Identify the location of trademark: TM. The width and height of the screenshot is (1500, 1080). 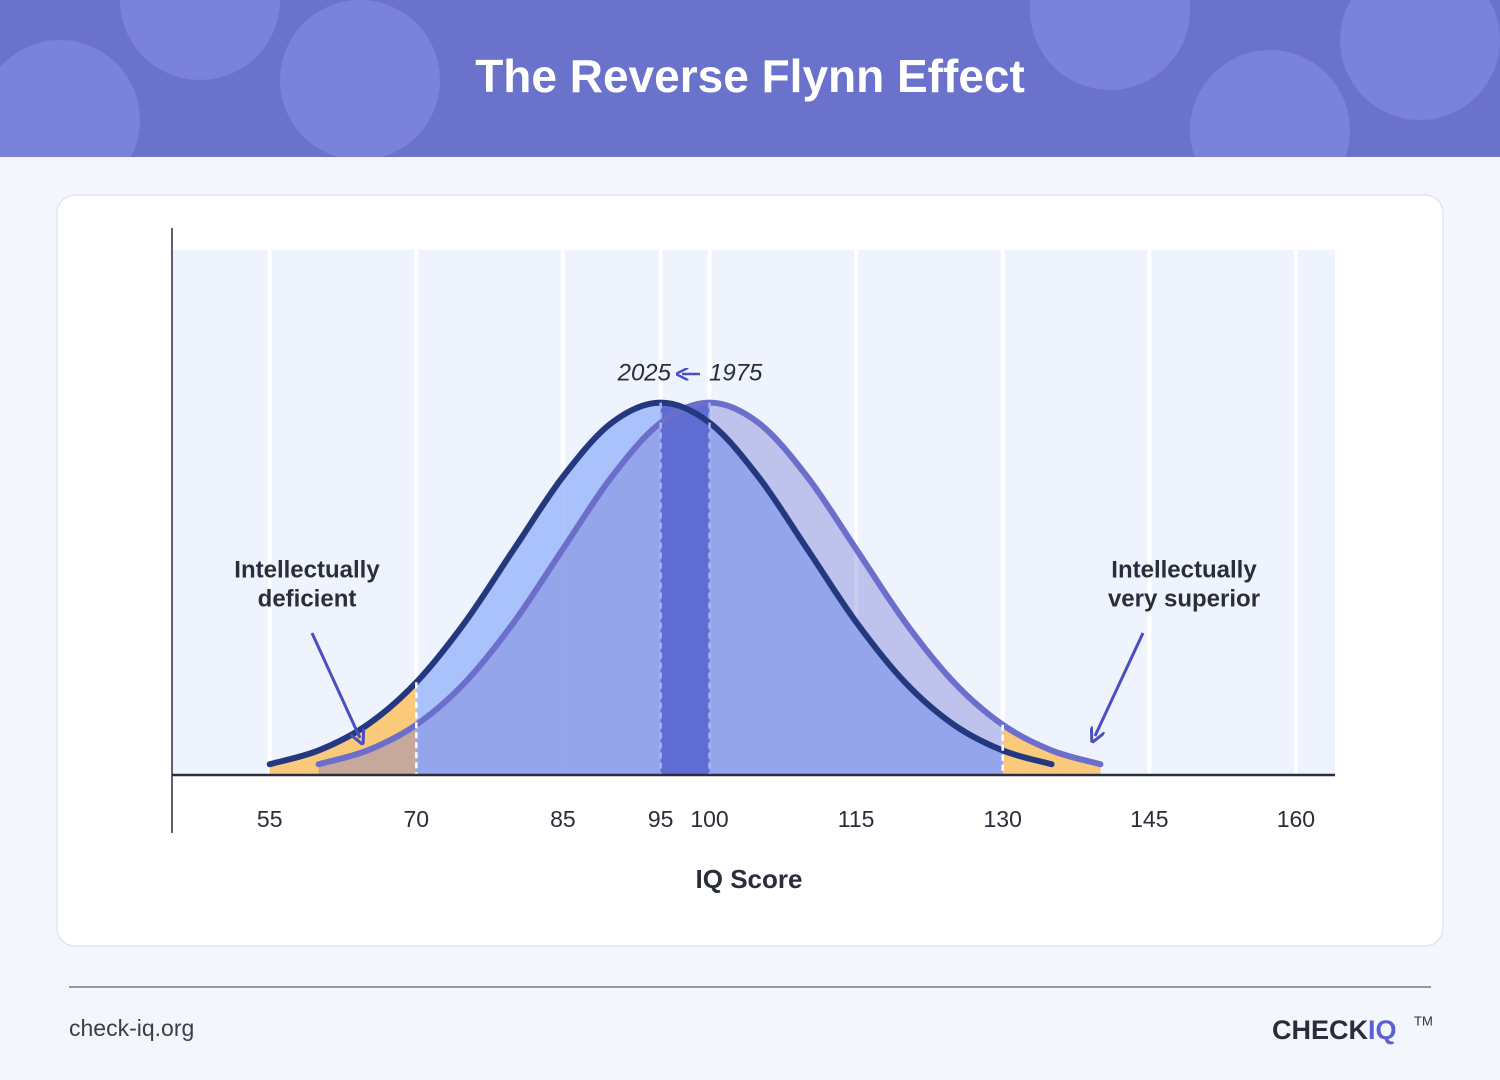
(1423, 1020).